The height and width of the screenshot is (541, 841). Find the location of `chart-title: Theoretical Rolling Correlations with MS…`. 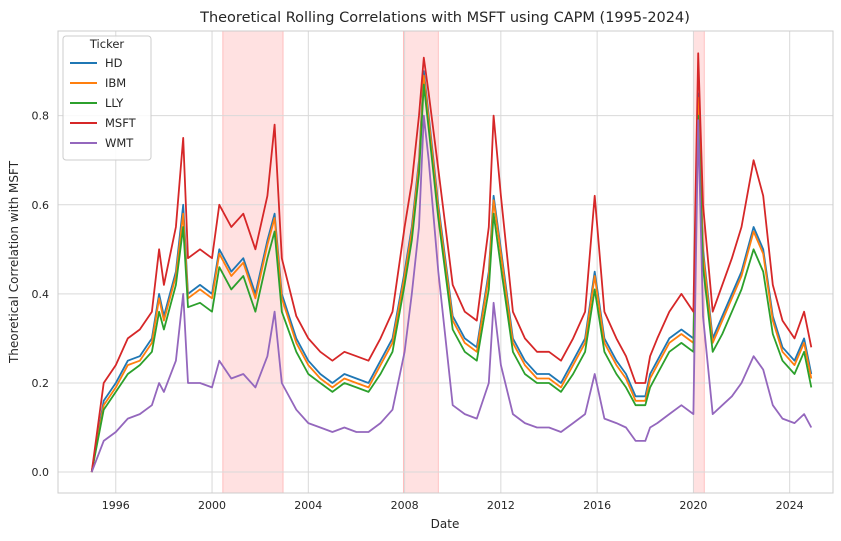

chart-title: Theoretical Rolling Correlations with MS… is located at coordinates (444, 18).